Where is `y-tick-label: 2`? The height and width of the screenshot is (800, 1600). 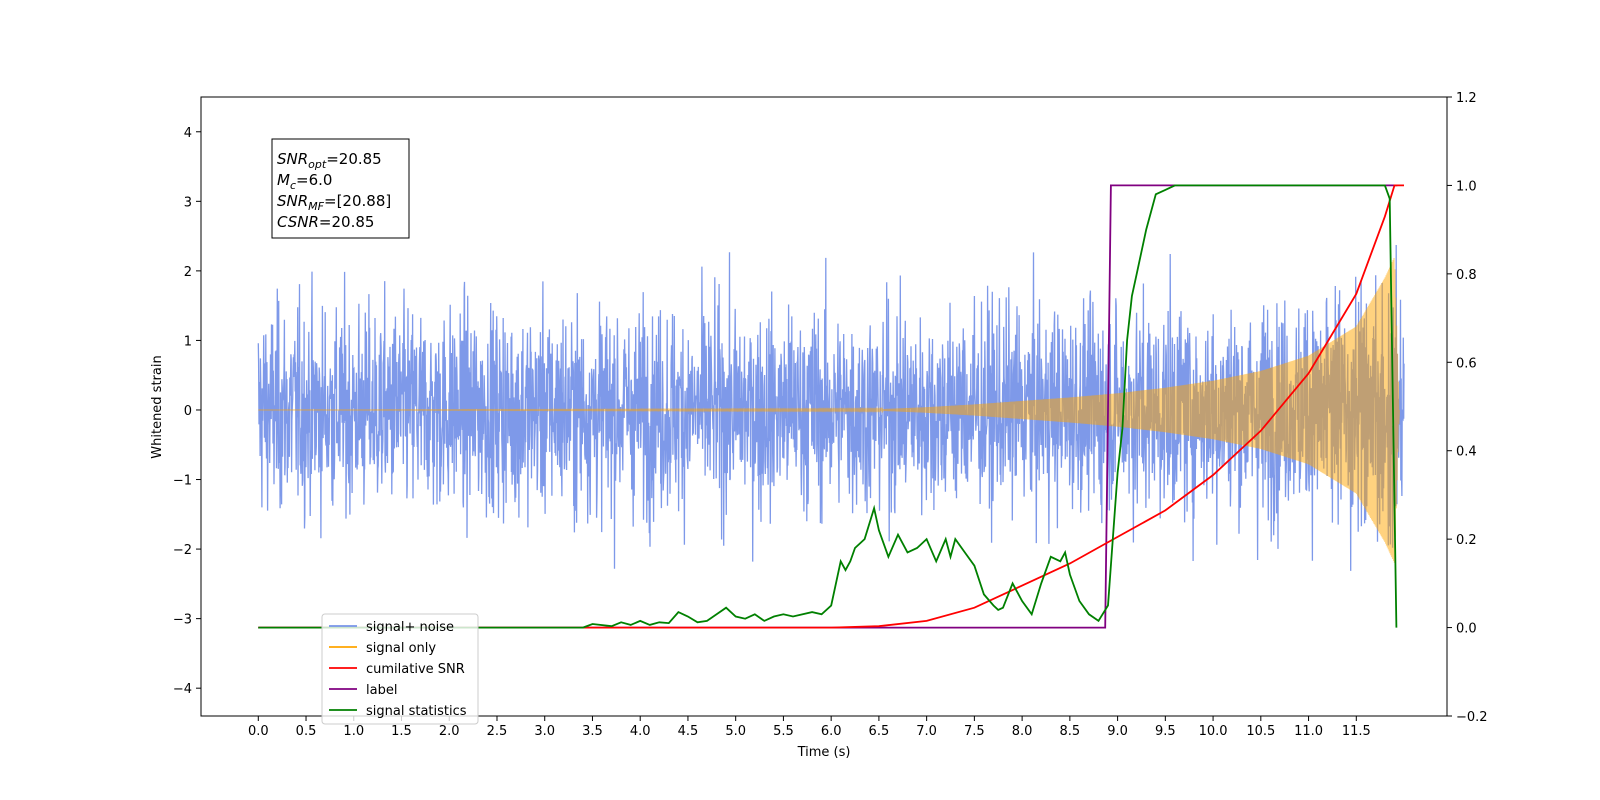
y-tick-label: 2 is located at coordinates (188, 272).